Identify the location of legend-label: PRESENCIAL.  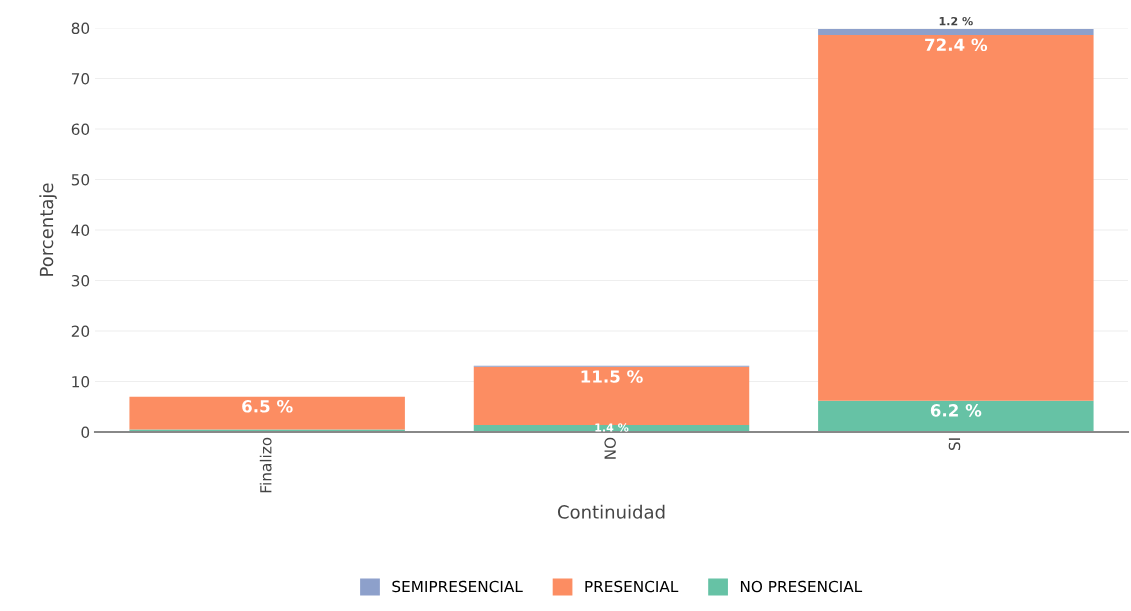
(632, 586).